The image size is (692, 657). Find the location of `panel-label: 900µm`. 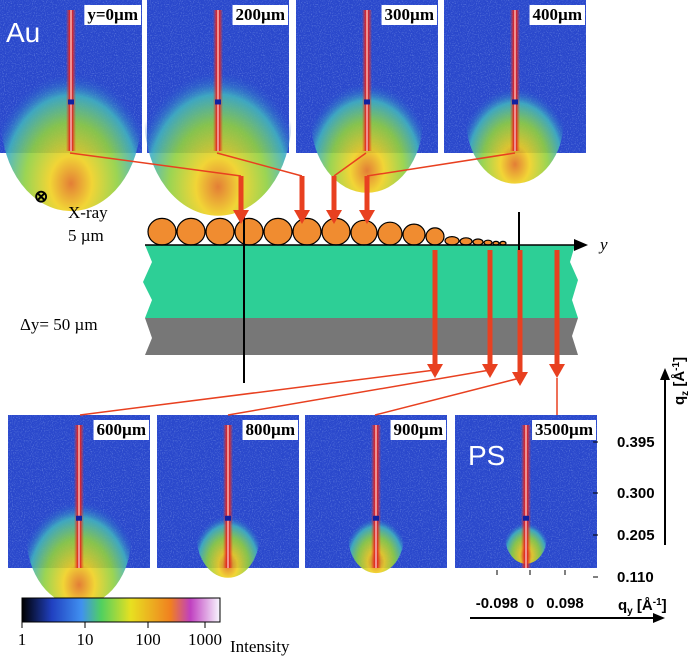

panel-label: 900µm is located at coordinates (418, 429).